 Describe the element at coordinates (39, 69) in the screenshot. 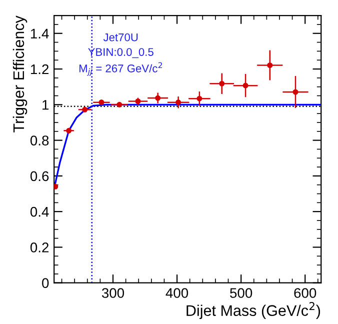

I see `y-tick-label: 1.2` at that location.